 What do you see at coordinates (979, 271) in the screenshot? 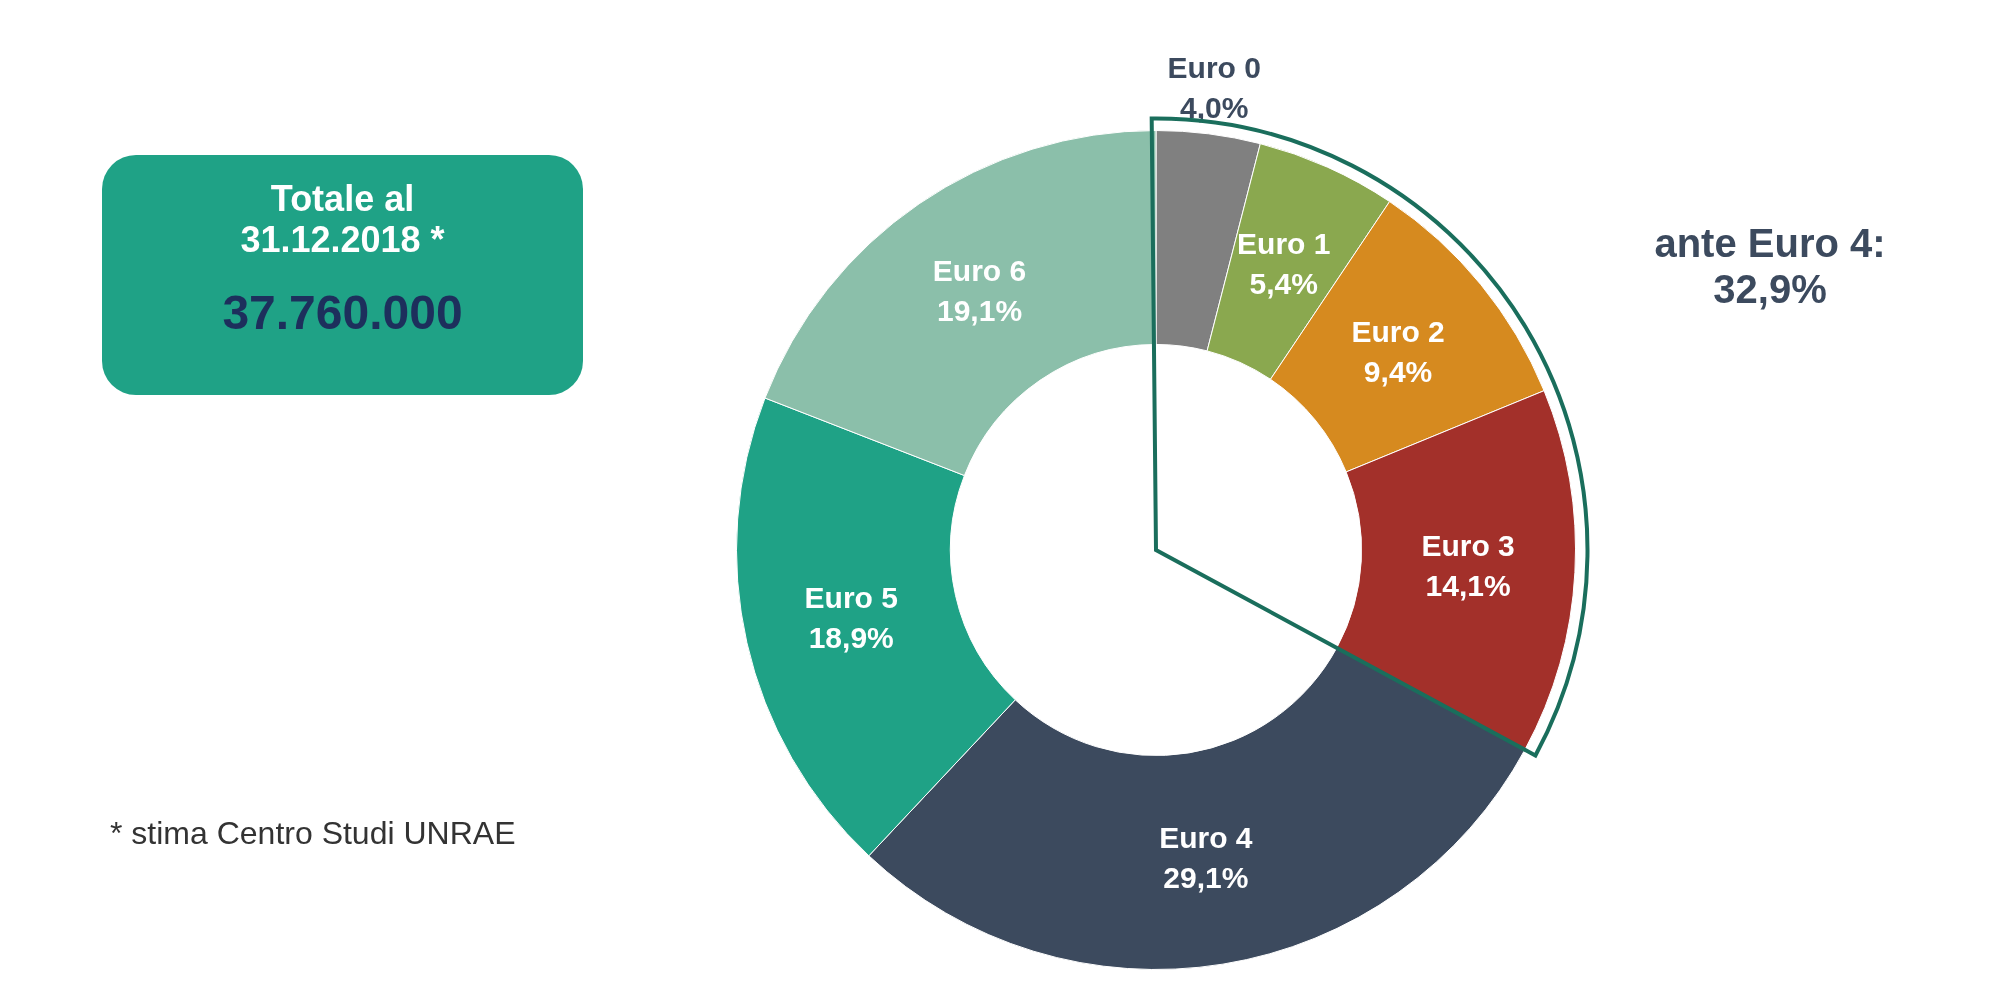
I see `slice-label: Euro 6` at bounding box center [979, 271].